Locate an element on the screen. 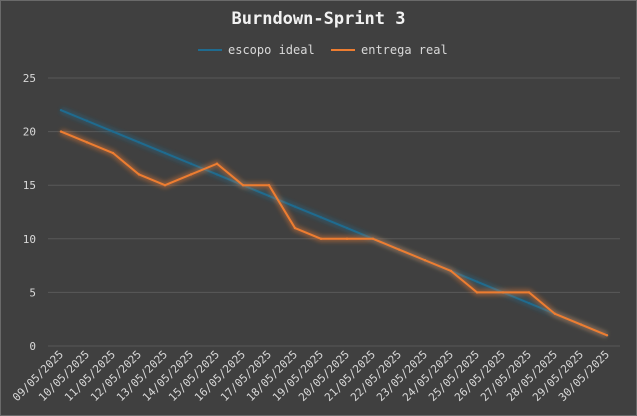 This screenshot has height=416, width=637. y-tick-label-25: 25 is located at coordinates (29, 78).